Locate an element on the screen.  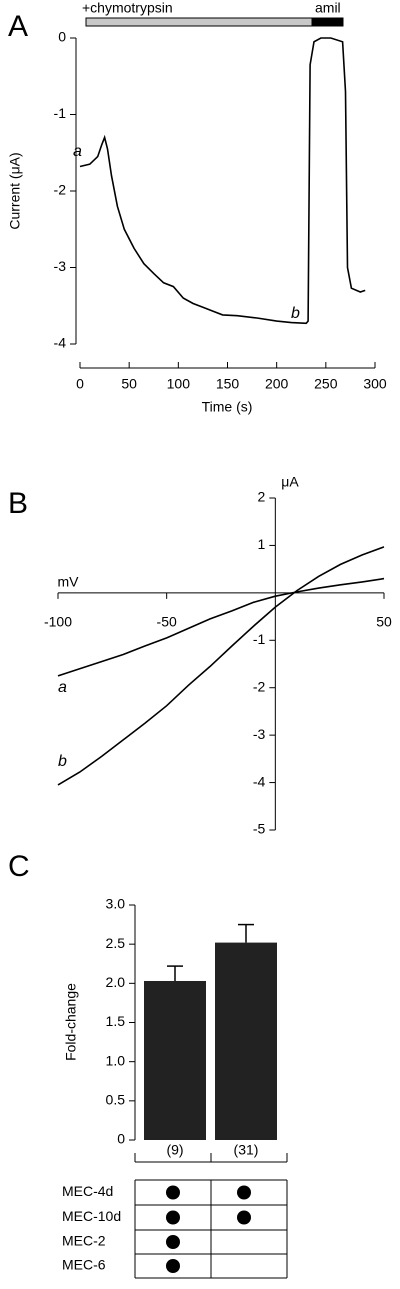
n-label: (9) is located at coordinates (174, 1150).